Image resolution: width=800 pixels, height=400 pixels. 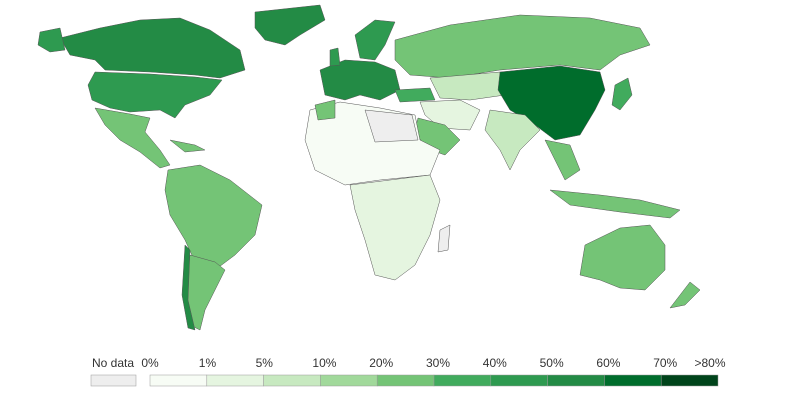 I want to click on legend-label: 40%, so click(x=495, y=363).